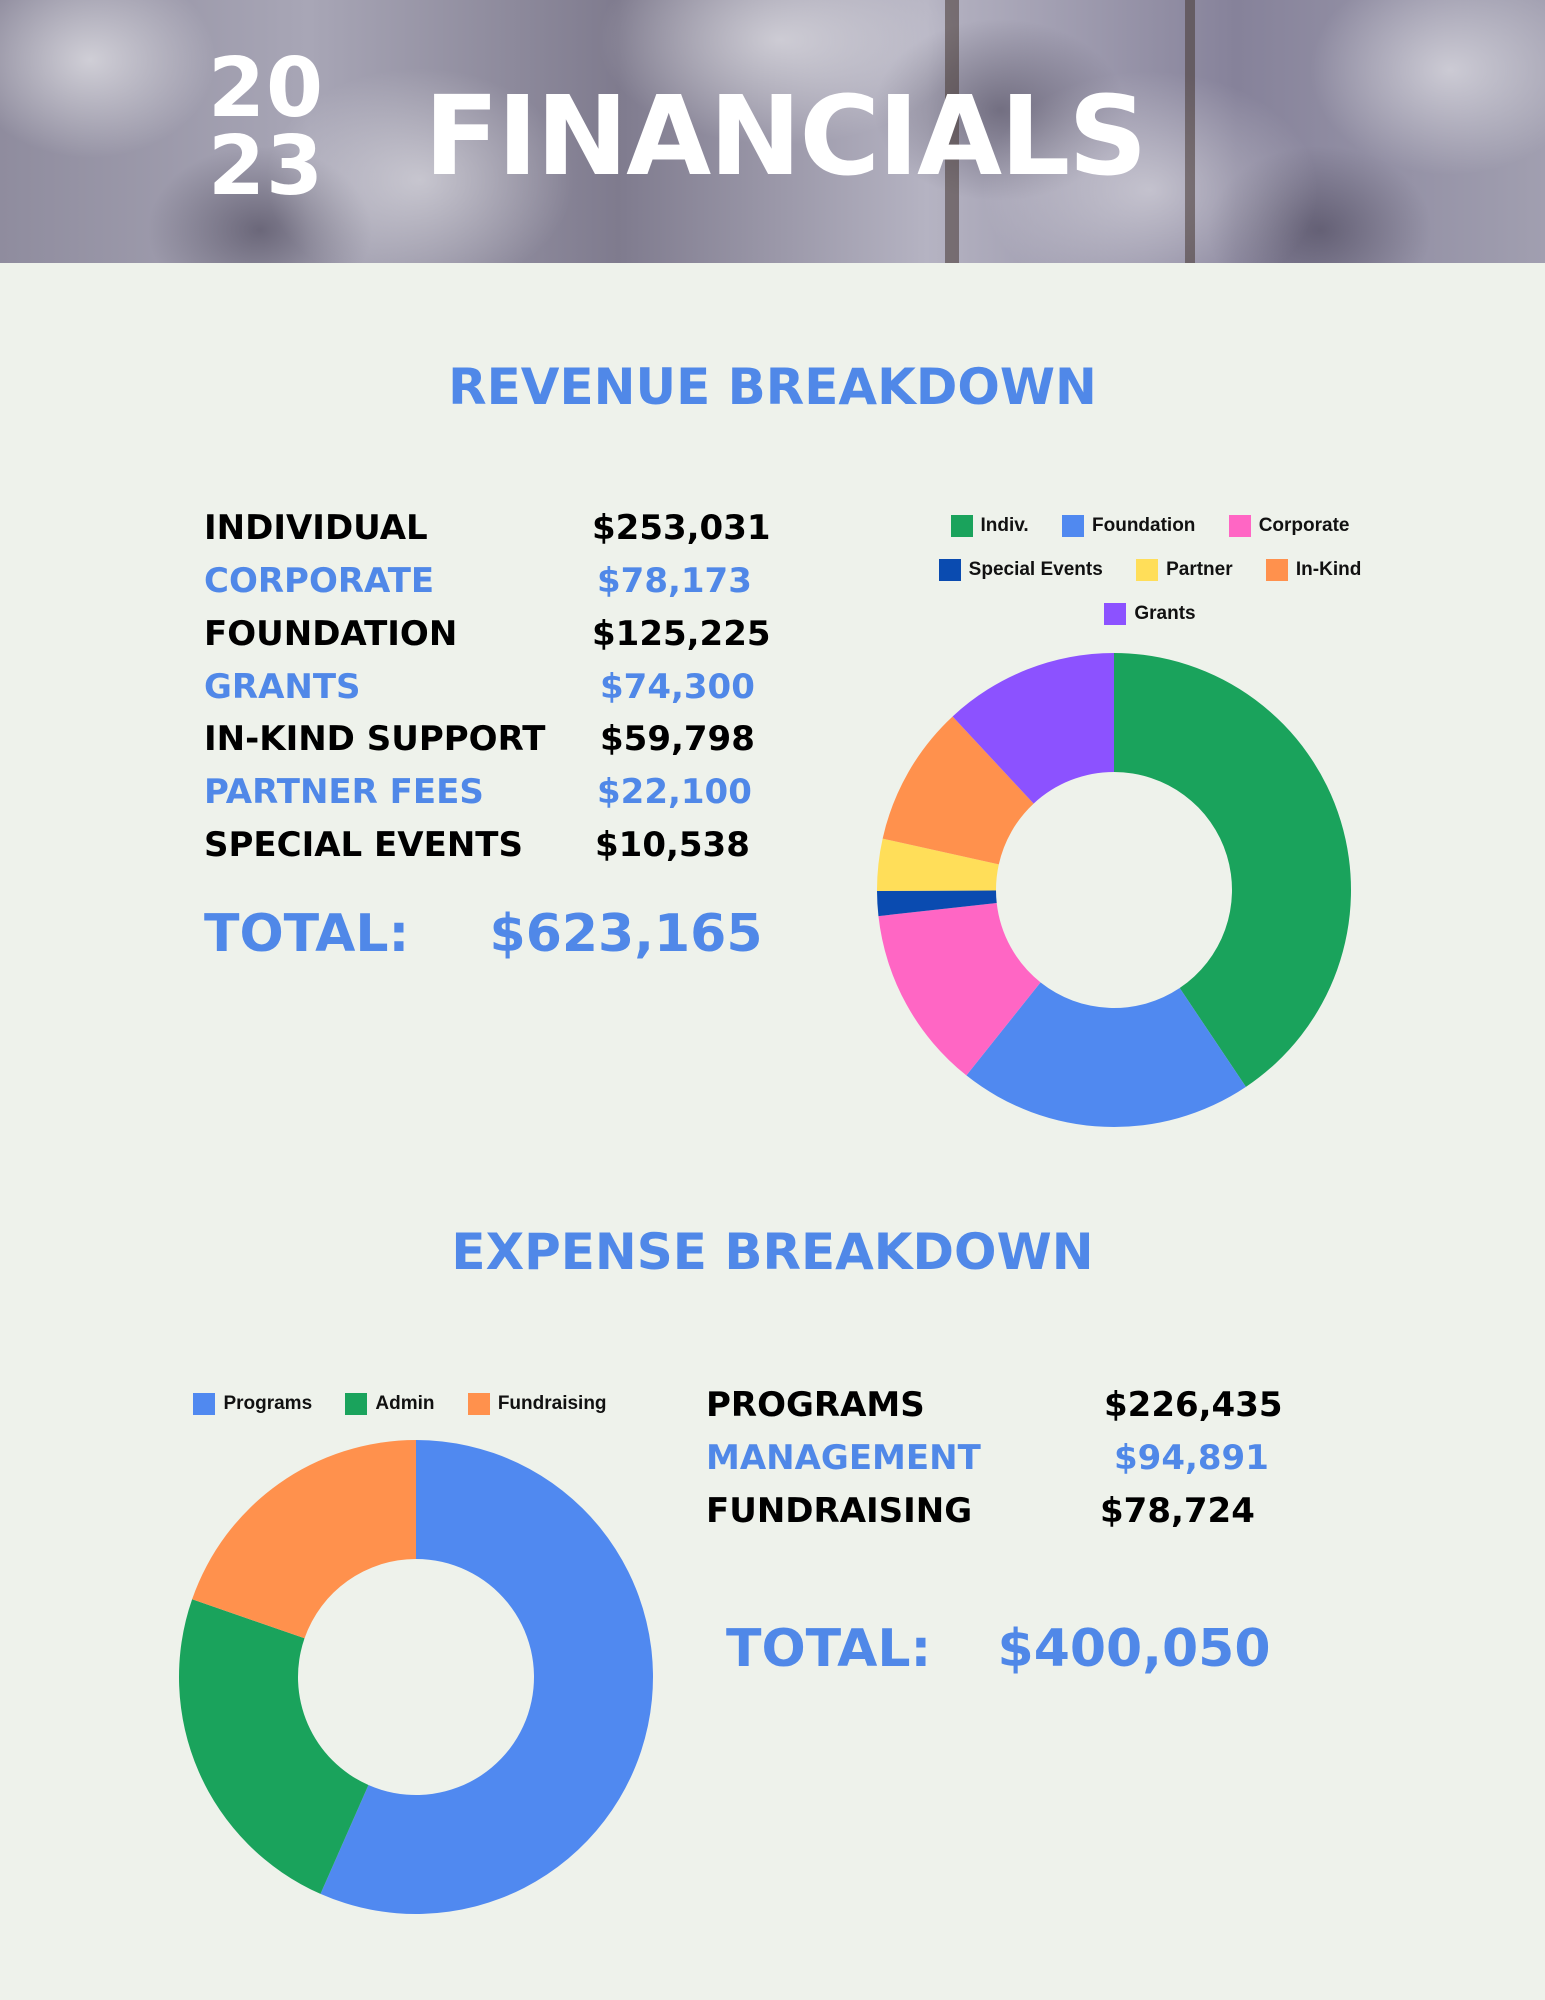 This screenshot has height=2000, width=1545. Describe the element at coordinates (1193, 1405) in the screenshot. I see `expense-row-amount: $226,435` at that location.